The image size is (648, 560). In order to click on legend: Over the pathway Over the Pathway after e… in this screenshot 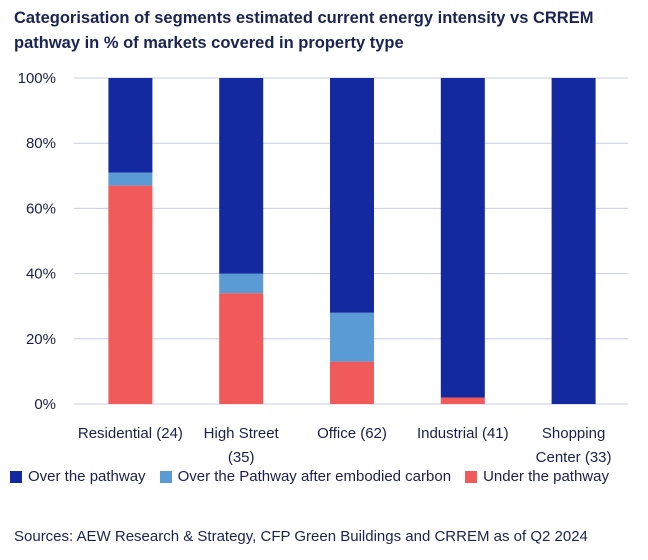, I will do `click(325, 476)`.